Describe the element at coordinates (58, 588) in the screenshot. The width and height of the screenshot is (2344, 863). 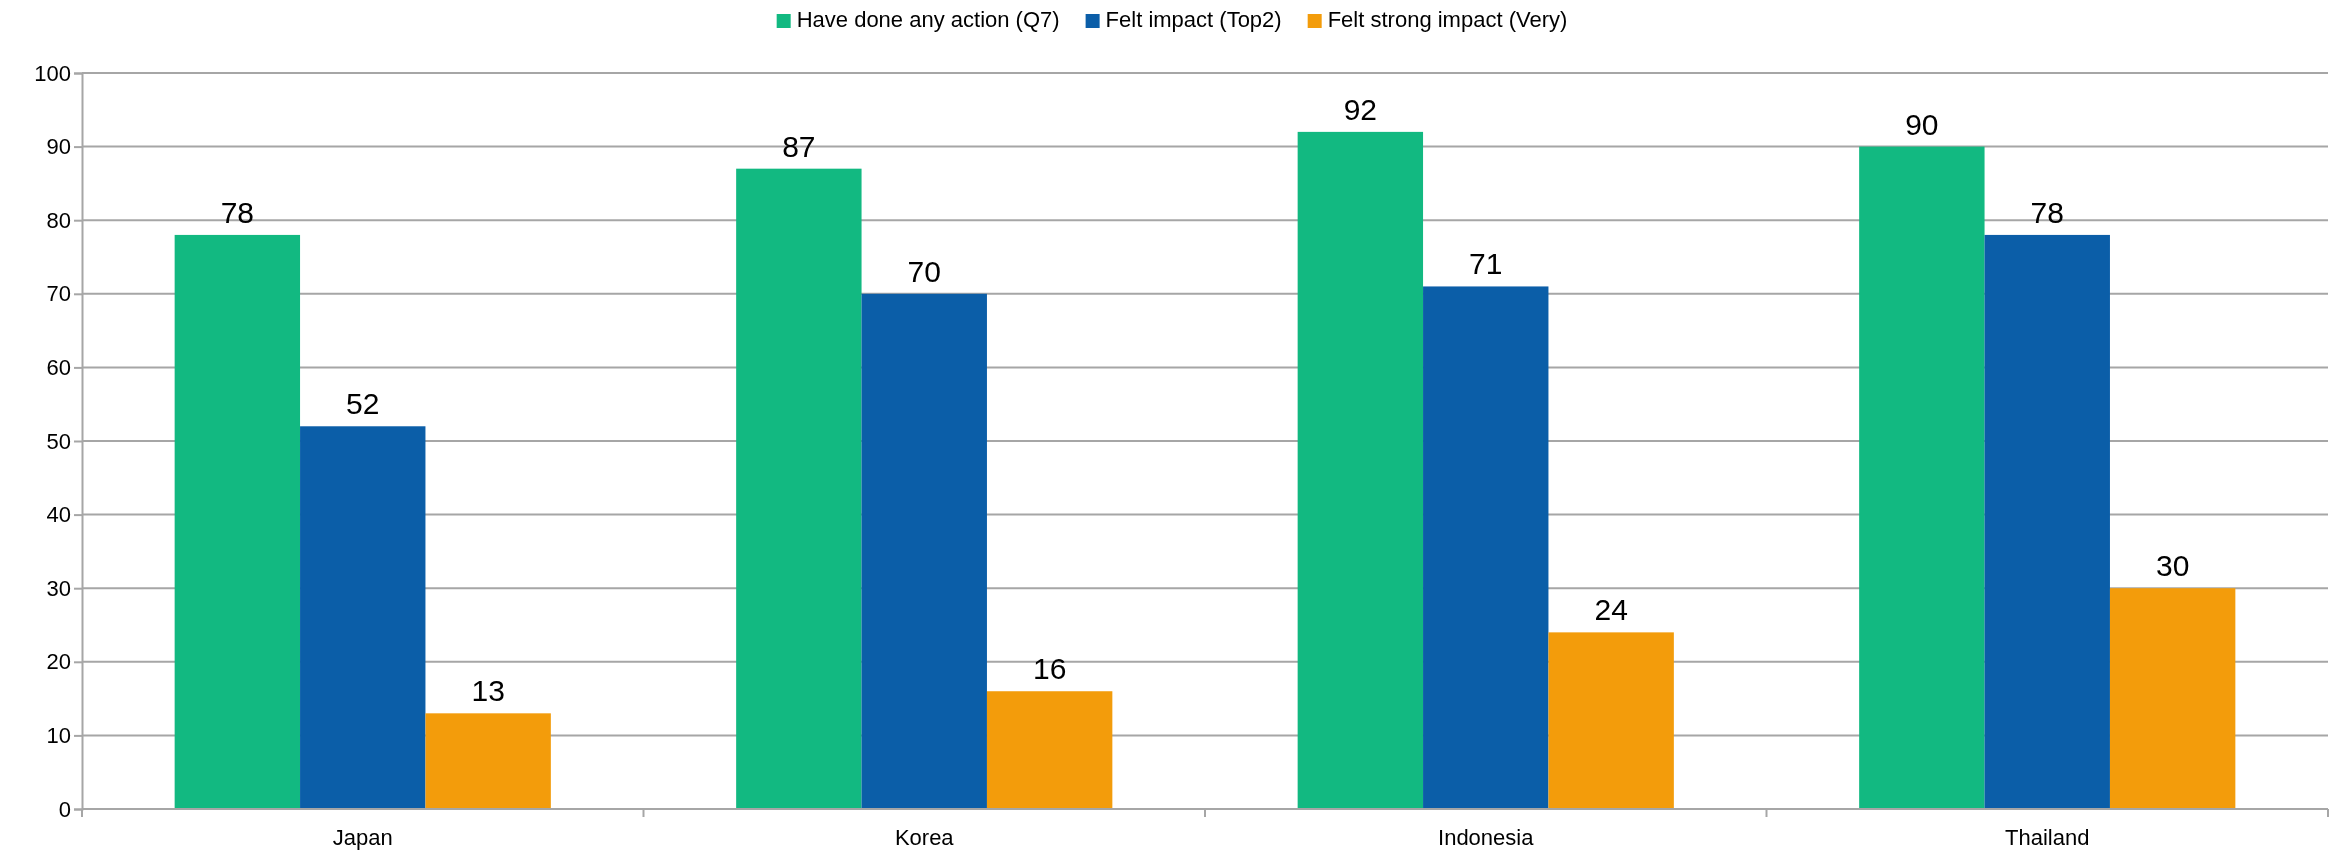
I see `y-tick-label: 30` at that location.